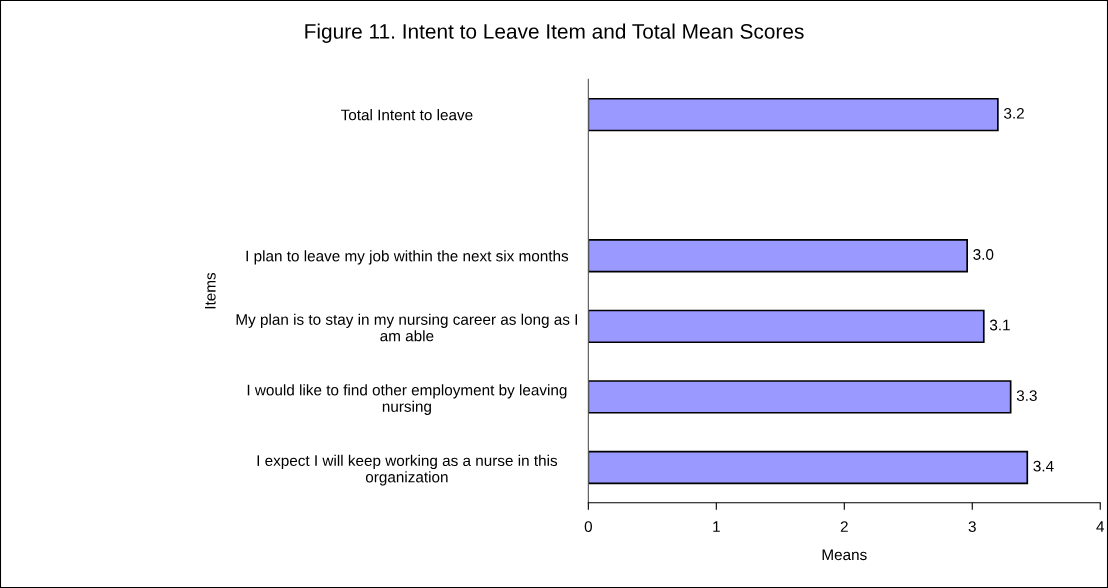 The width and height of the screenshot is (1108, 588). I want to click on data-label: 3.0, so click(983, 254).